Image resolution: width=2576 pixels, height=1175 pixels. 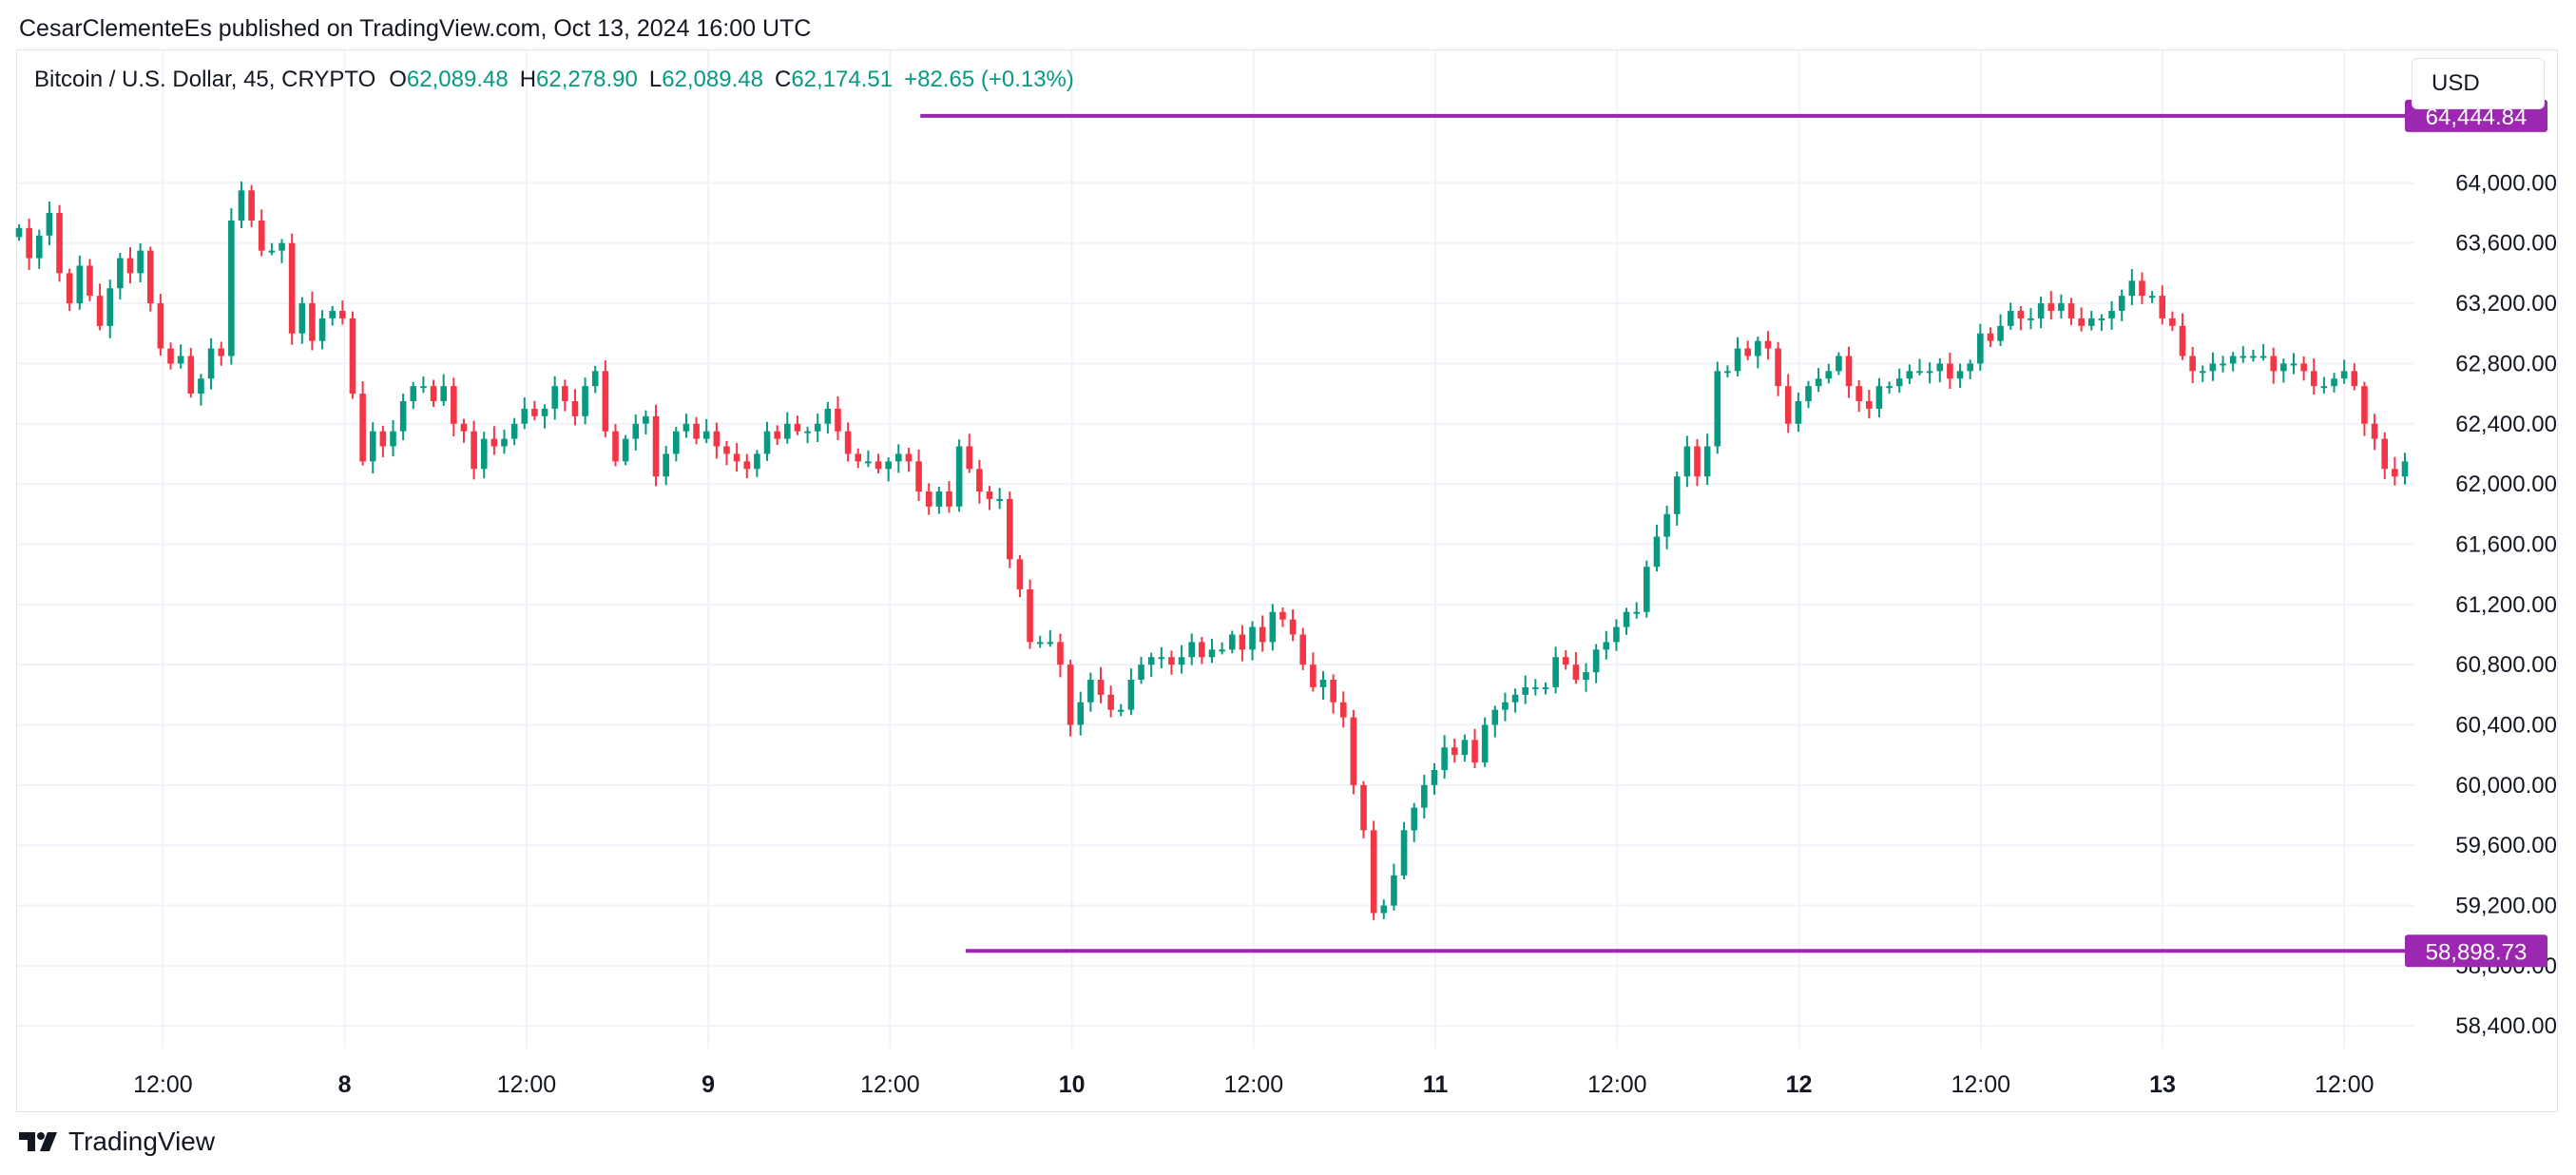 I want to click on legend-open-key: O, so click(x=398, y=79).